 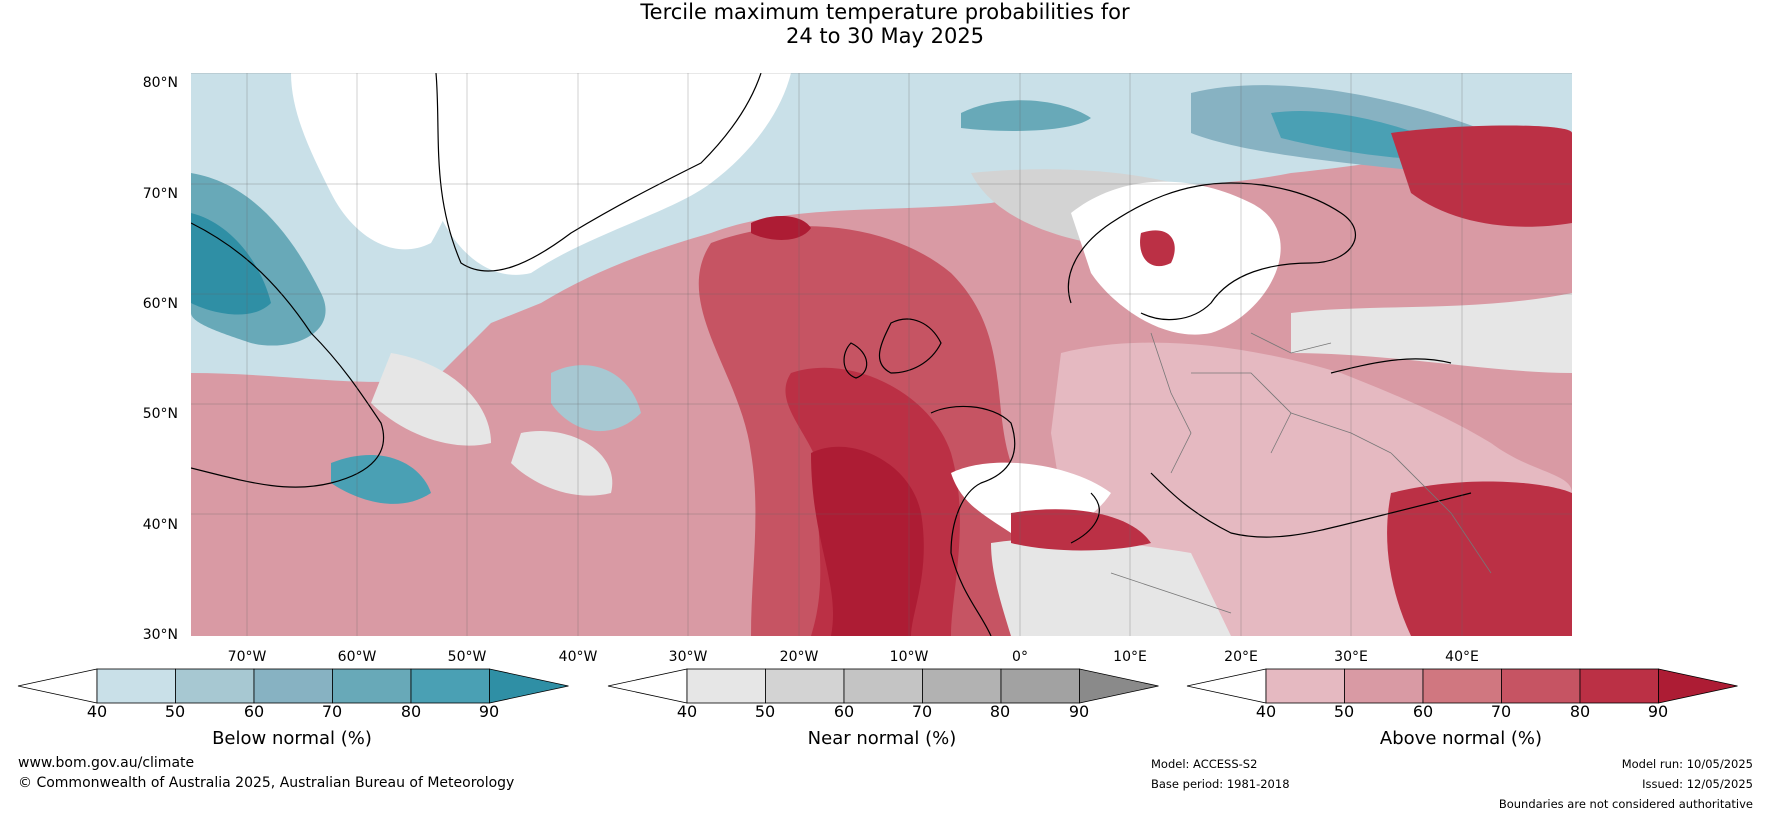 I want to click on colorbar-near-normal, so click(x=883, y=686).